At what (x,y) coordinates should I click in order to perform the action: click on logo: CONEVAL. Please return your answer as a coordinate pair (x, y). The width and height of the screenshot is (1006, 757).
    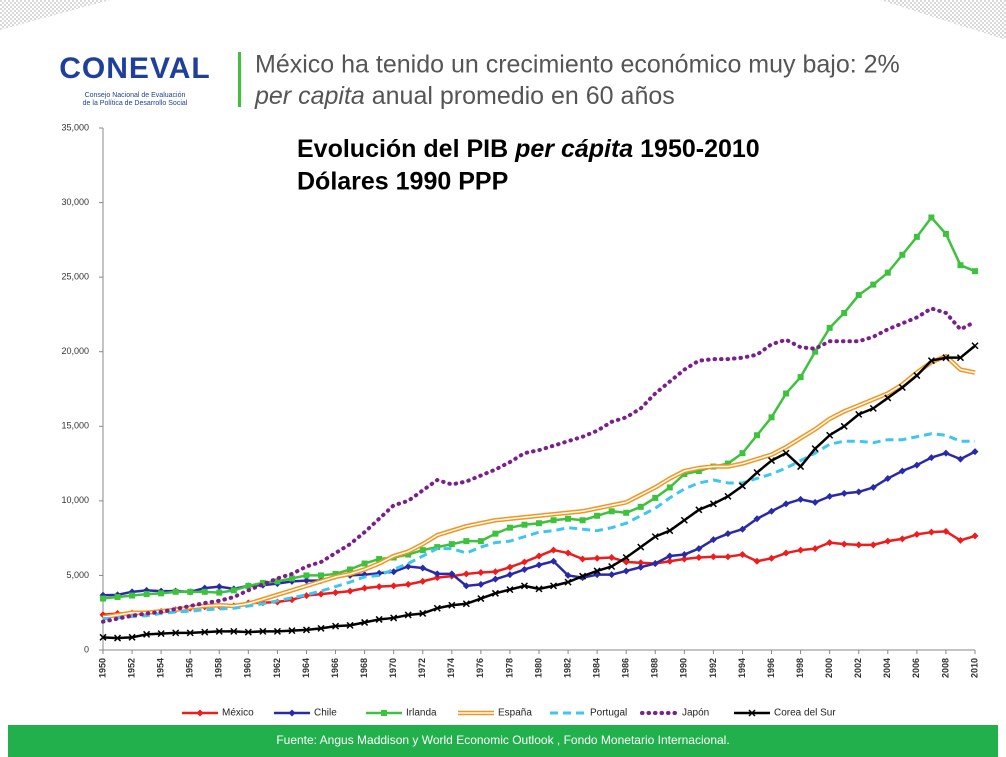
    Looking at the image, I should click on (134, 68).